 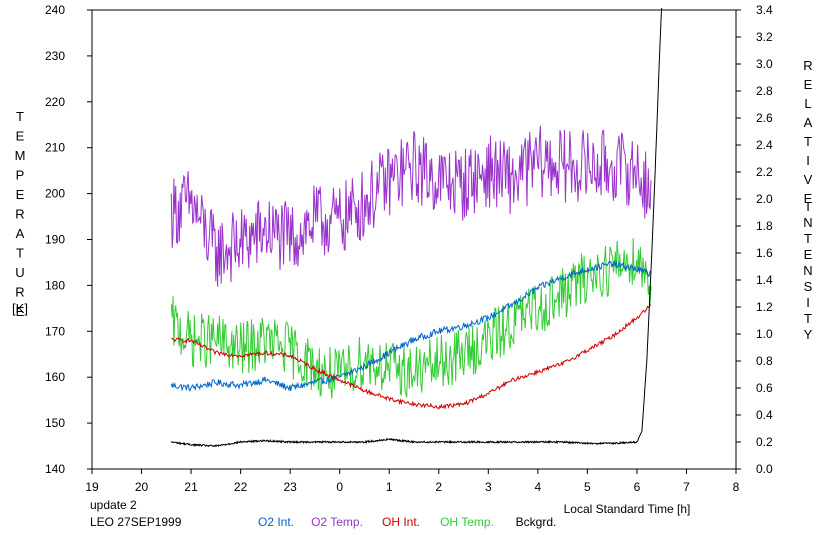 What do you see at coordinates (241, 487) in the screenshot?
I see `x-tick-label: 22` at bounding box center [241, 487].